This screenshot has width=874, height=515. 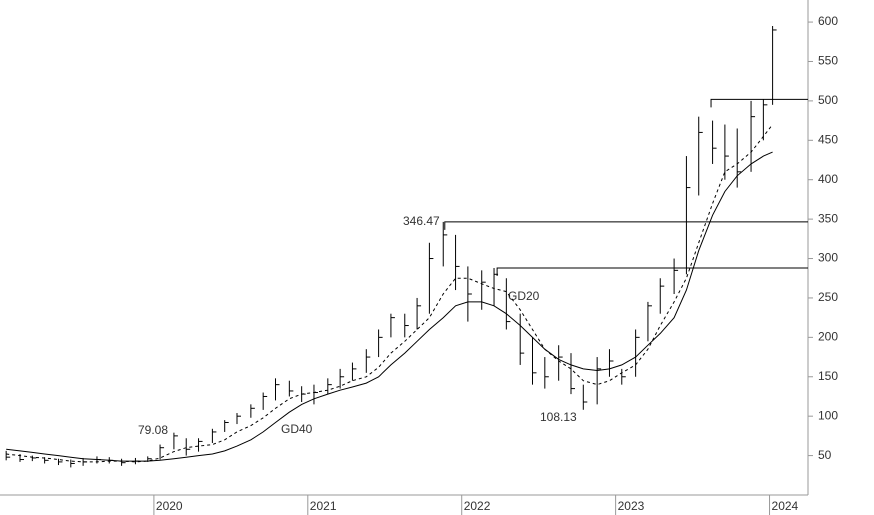 I want to click on y-tick-label: 400, so click(x=828, y=179).